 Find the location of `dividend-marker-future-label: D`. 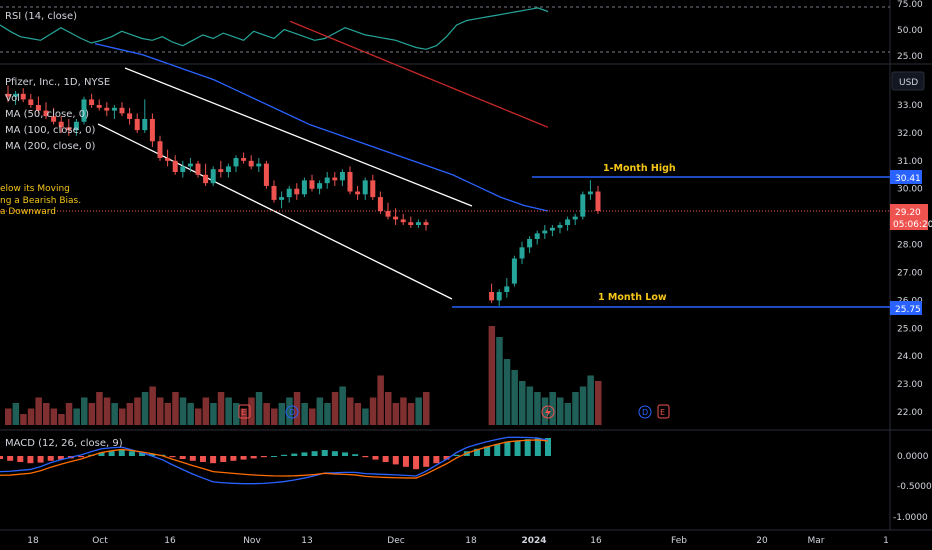

dividend-marker-future-label: D is located at coordinates (645, 412).